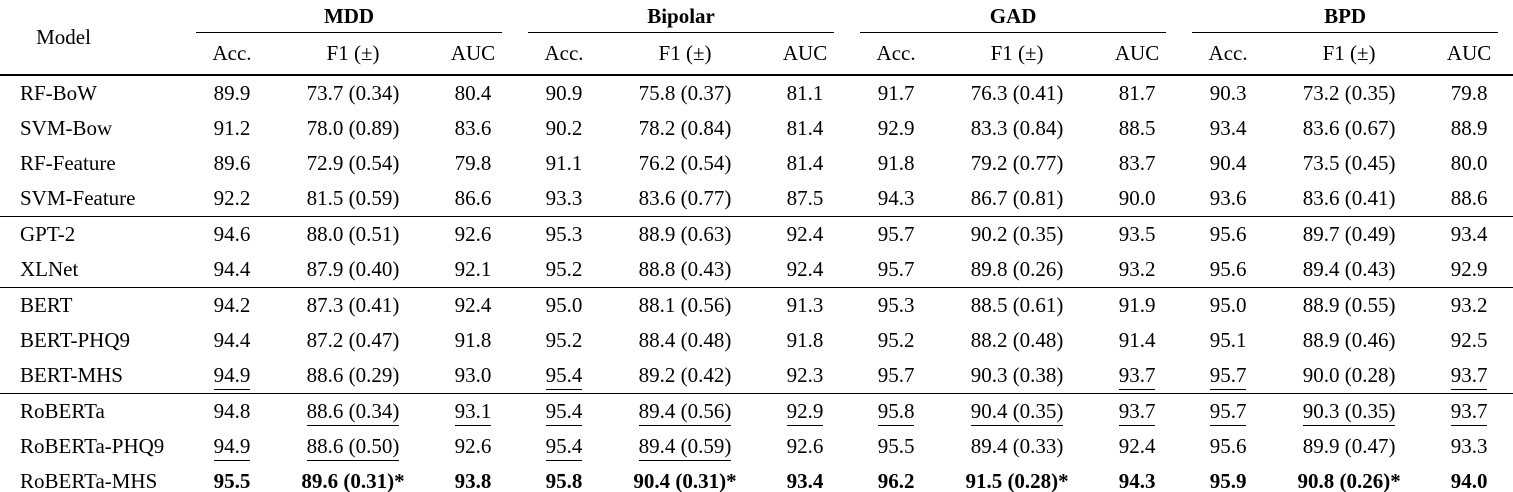 The height and width of the screenshot is (492, 1513). Describe the element at coordinates (473, 412) in the screenshot. I see `metric-value: 93.1` at that location.